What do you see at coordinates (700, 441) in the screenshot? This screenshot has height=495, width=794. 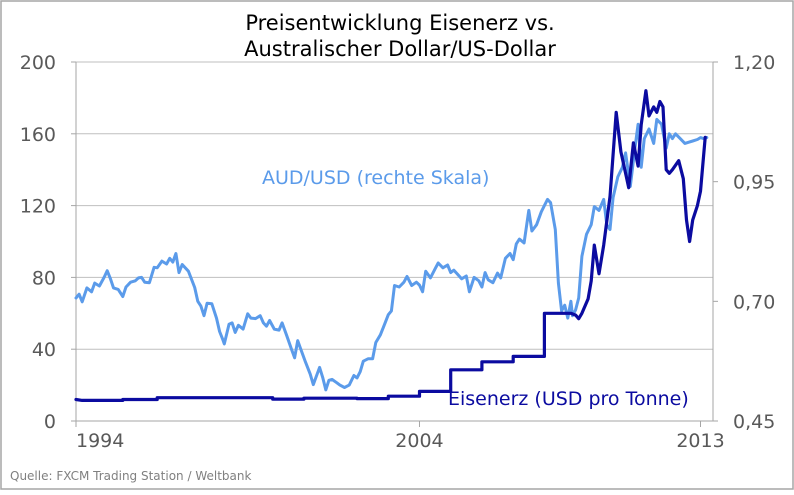 I see `x-tick-label: 2013` at bounding box center [700, 441].